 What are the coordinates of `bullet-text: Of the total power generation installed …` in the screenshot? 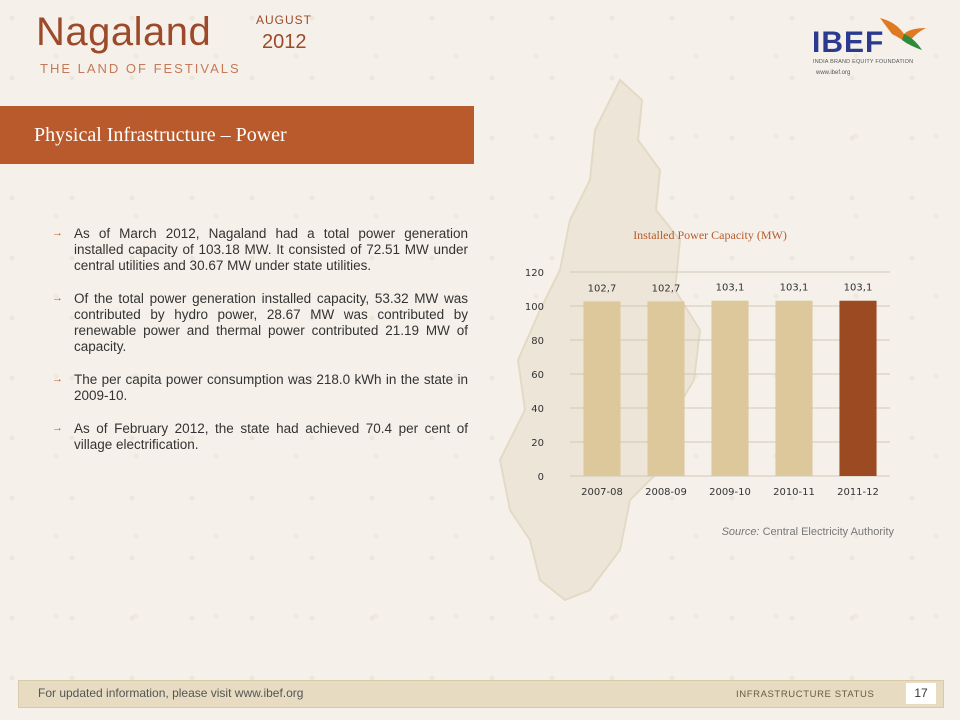 It's located at (271, 322).